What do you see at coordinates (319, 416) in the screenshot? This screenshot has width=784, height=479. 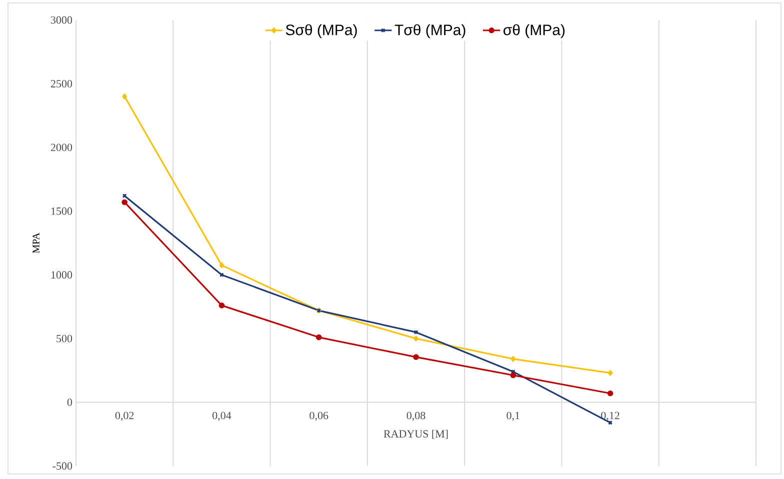 I see `x-tick-label: 0,06` at bounding box center [319, 416].